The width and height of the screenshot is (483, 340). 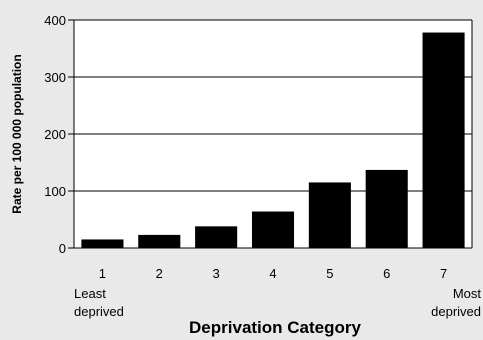 What do you see at coordinates (55, 20) in the screenshot?
I see `y-tick-label: 400` at bounding box center [55, 20].